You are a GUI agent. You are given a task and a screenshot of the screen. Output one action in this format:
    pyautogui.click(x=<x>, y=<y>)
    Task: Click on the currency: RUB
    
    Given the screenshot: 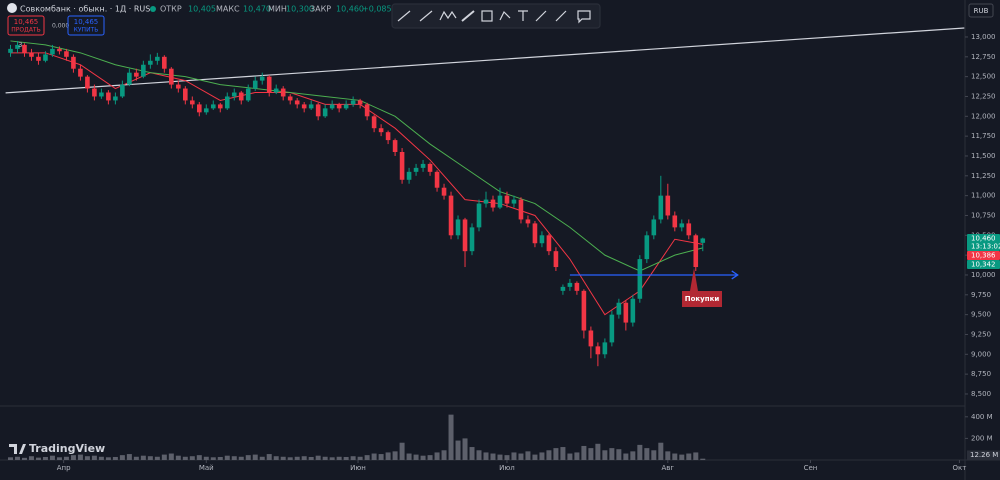 What is the action you would take?
    pyautogui.click(x=981, y=11)
    